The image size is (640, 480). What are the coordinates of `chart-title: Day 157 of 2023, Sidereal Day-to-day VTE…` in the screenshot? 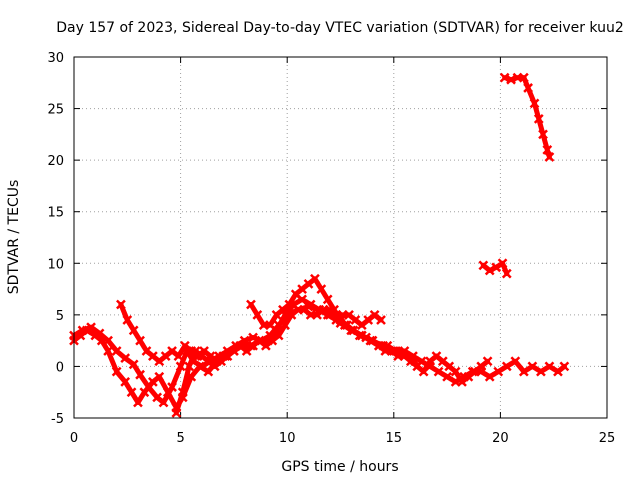 It's located at (340, 28).